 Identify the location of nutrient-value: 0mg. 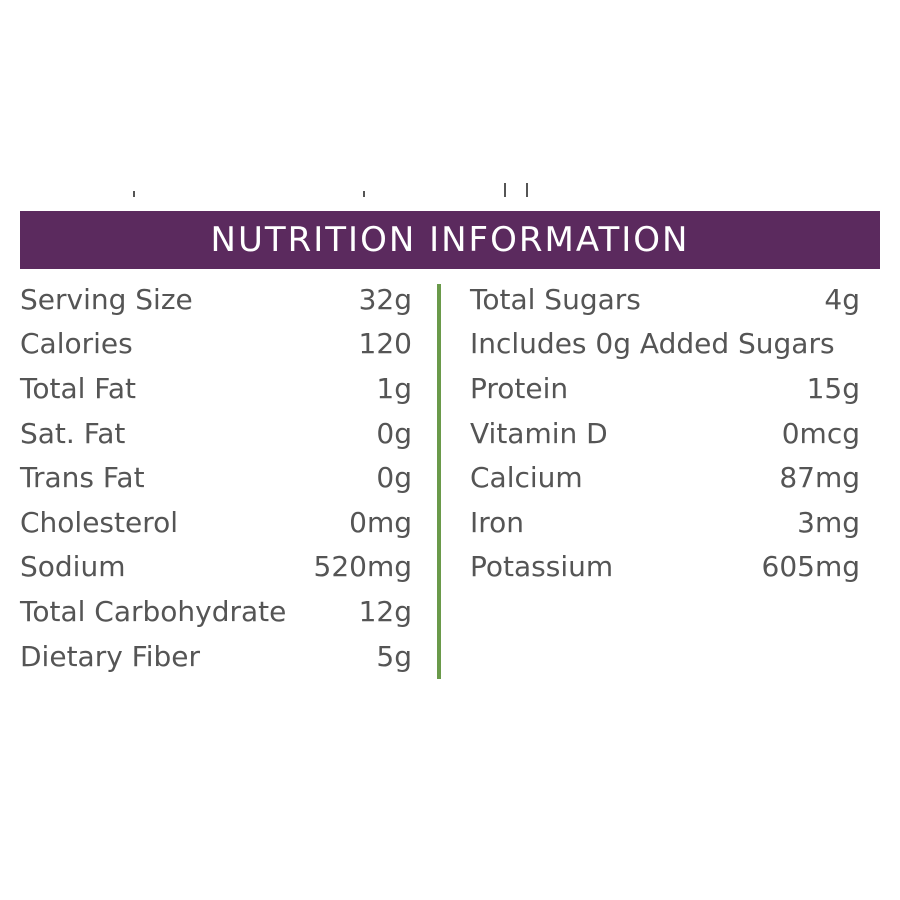
(380, 522).